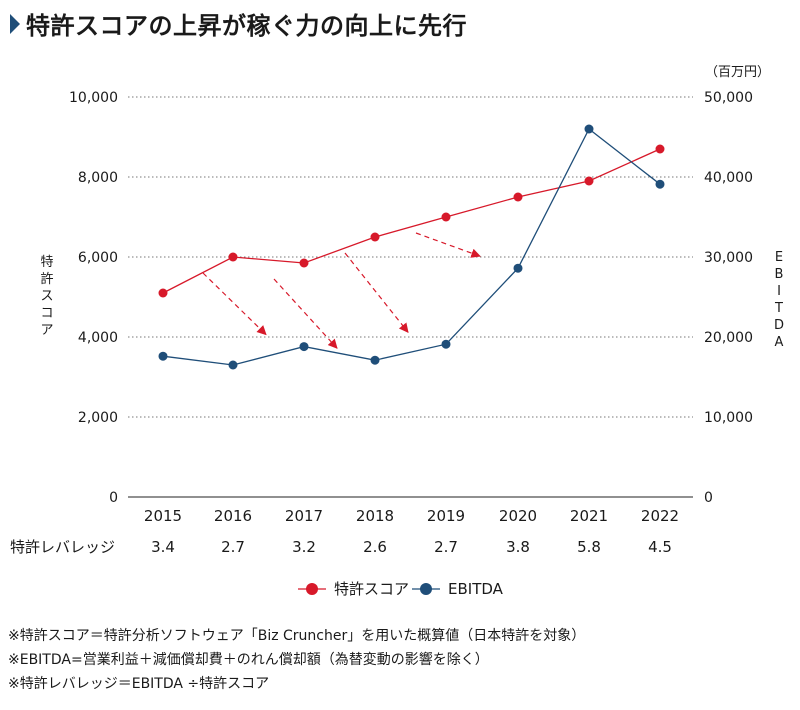 The width and height of the screenshot is (800, 710). What do you see at coordinates (98, 258) in the screenshot?
I see `left-tick-label: 6,000` at bounding box center [98, 258].